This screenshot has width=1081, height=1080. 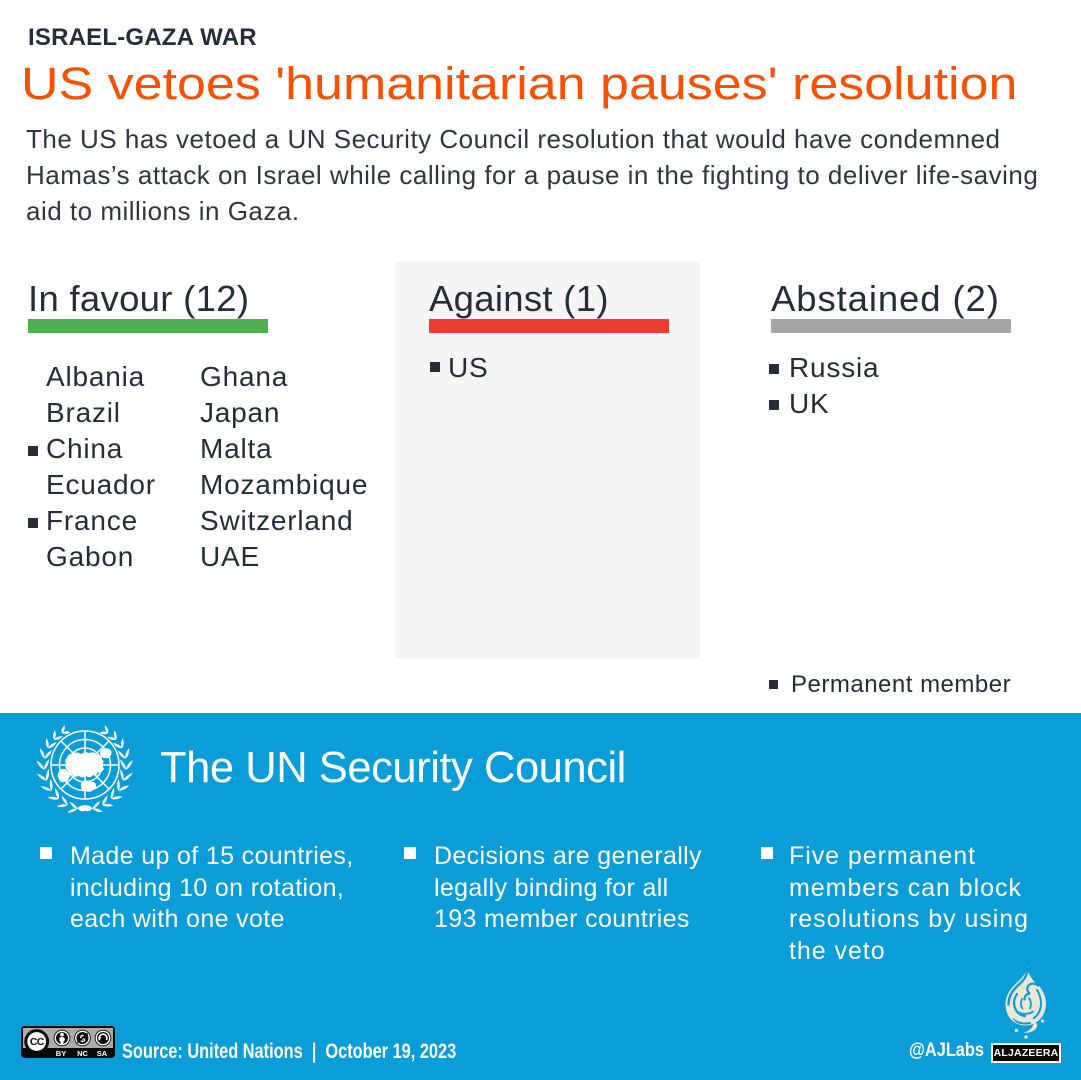 What do you see at coordinates (82, 1053) in the screenshot?
I see `svg-text: NC` at bounding box center [82, 1053].